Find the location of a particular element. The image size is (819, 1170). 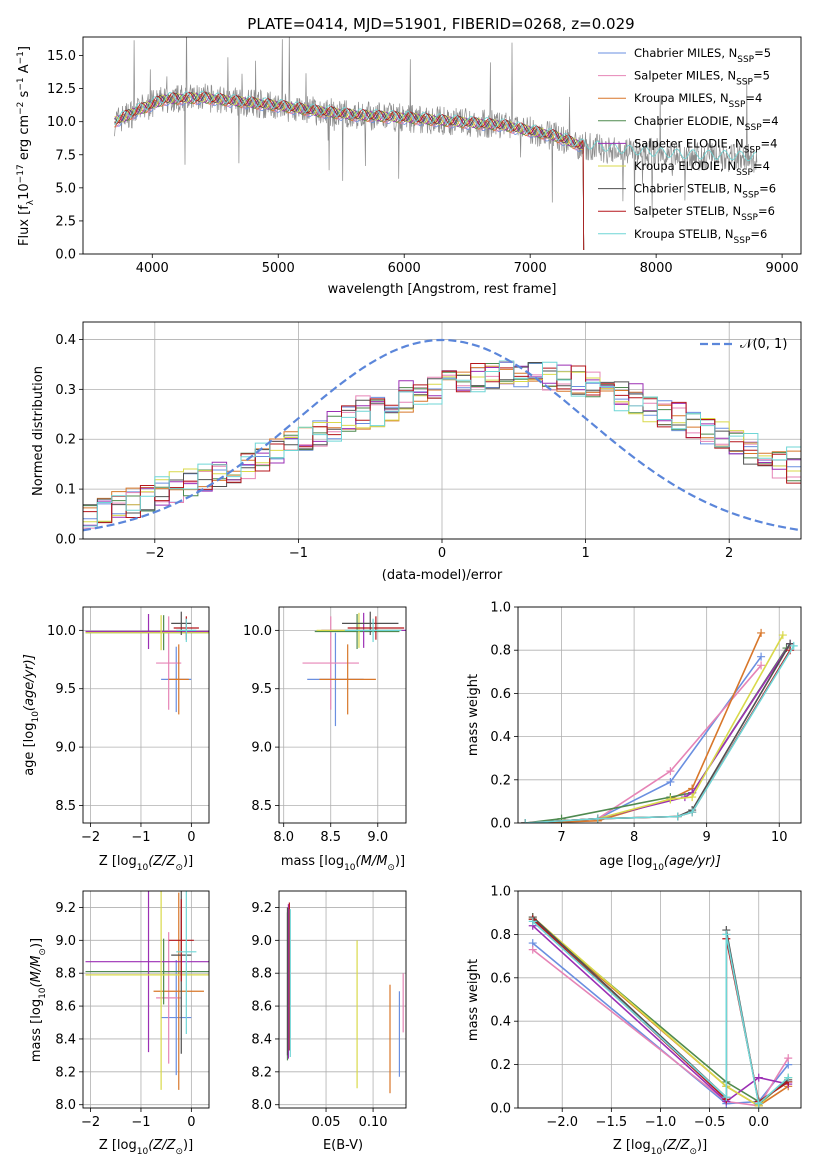

legend-label-7: Chabrier STELIB, NSSP=6 is located at coordinates (705, 191).